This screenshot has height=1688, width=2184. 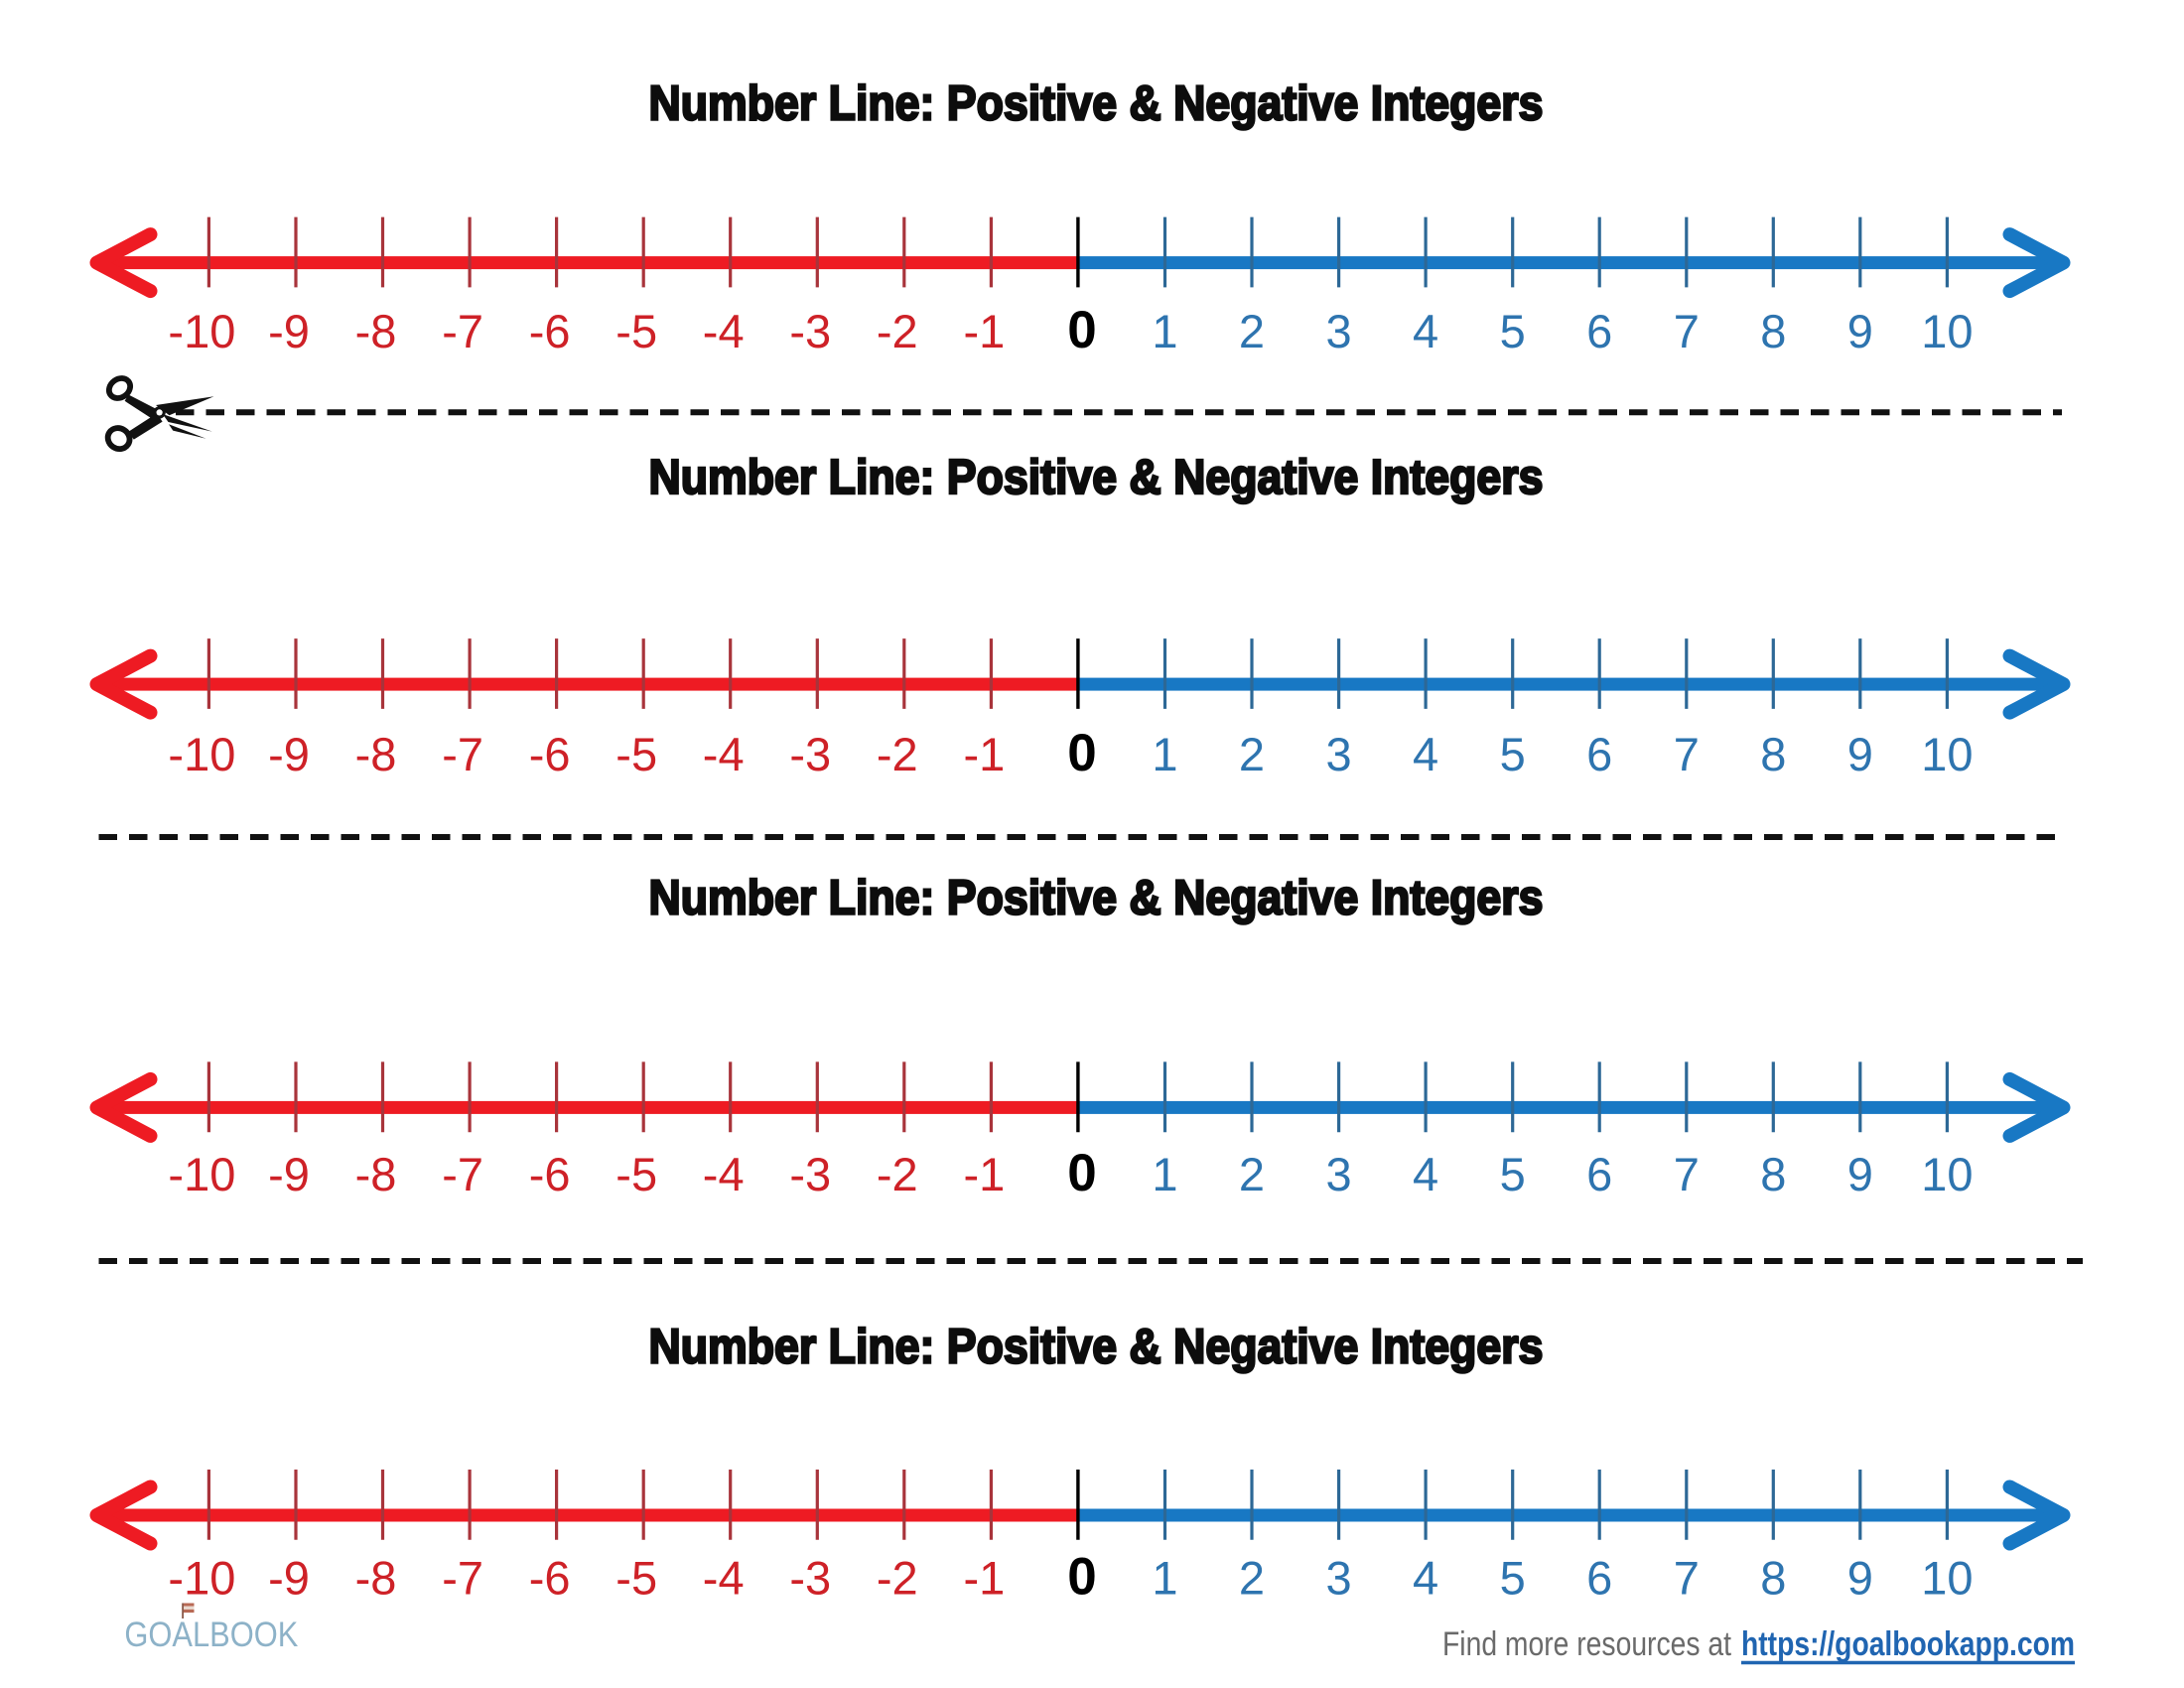 I want to click on svg-text: https://goalbookapp.com, so click(x=1908, y=1644).